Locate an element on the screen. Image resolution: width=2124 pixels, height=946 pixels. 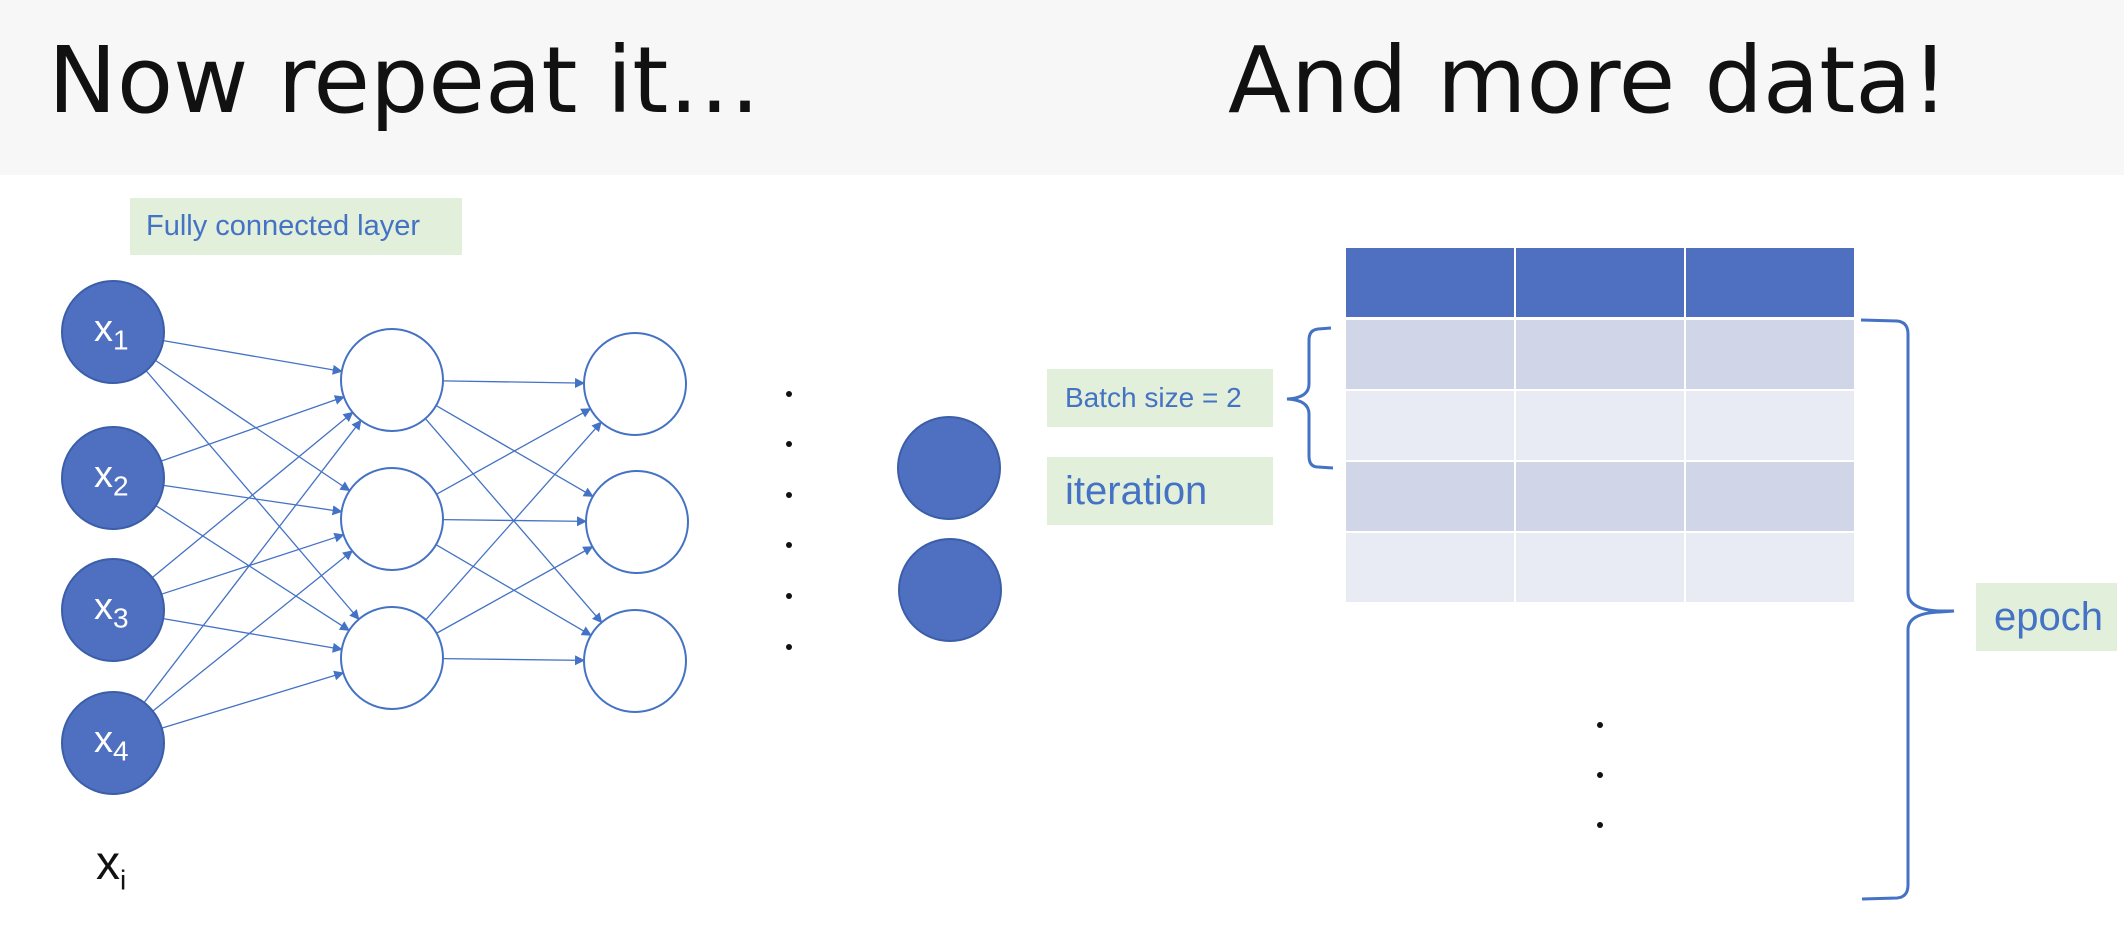
input-label-4: x4 is located at coordinates (111, 743).